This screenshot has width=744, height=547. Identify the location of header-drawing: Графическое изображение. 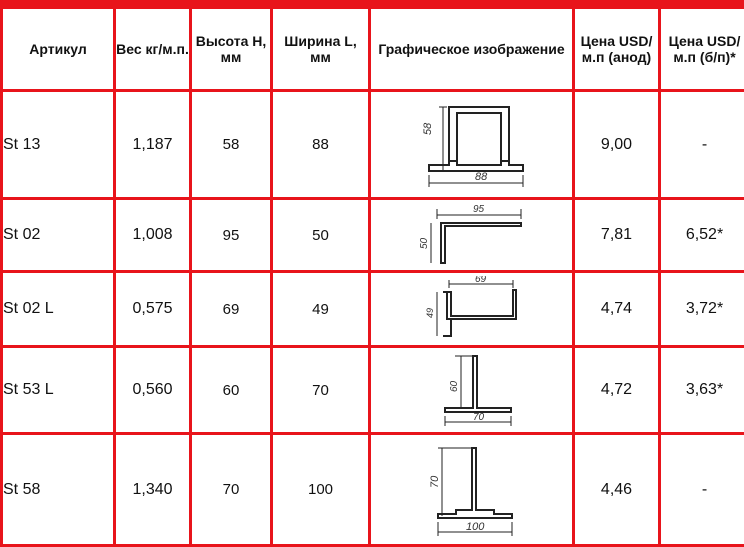
(471, 49).